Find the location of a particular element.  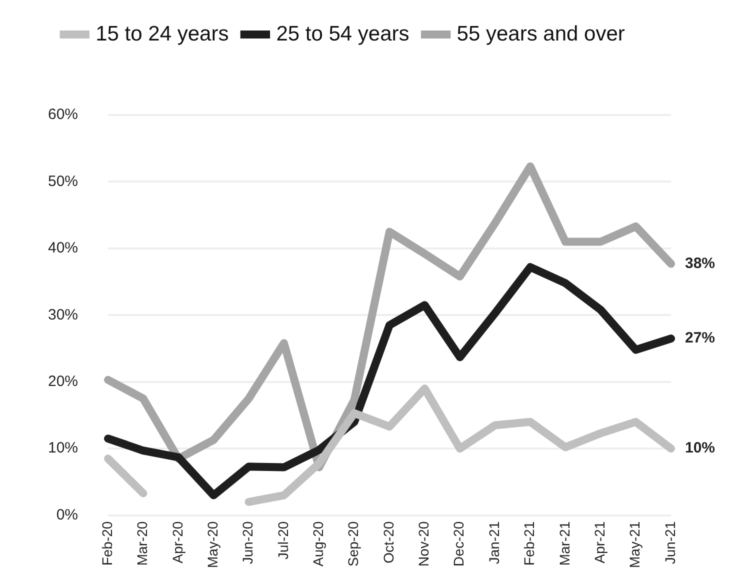

x-tick-label: Sep-20 is located at coordinates (353, 543).